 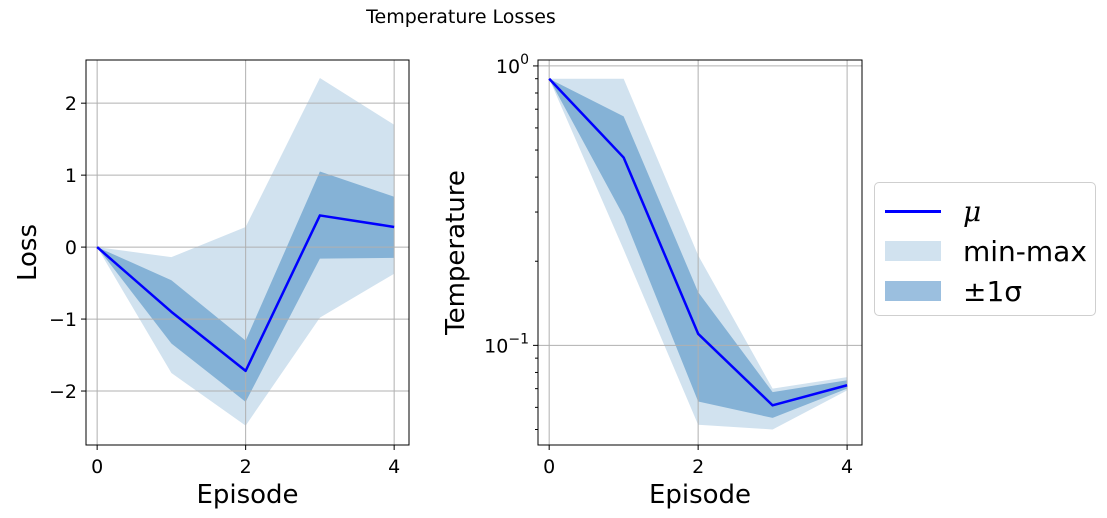 What do you see at coordinates (512, 65) in the screenshot?
I see `y-tick-label: 10⁰` at bounding box center [512, 65].